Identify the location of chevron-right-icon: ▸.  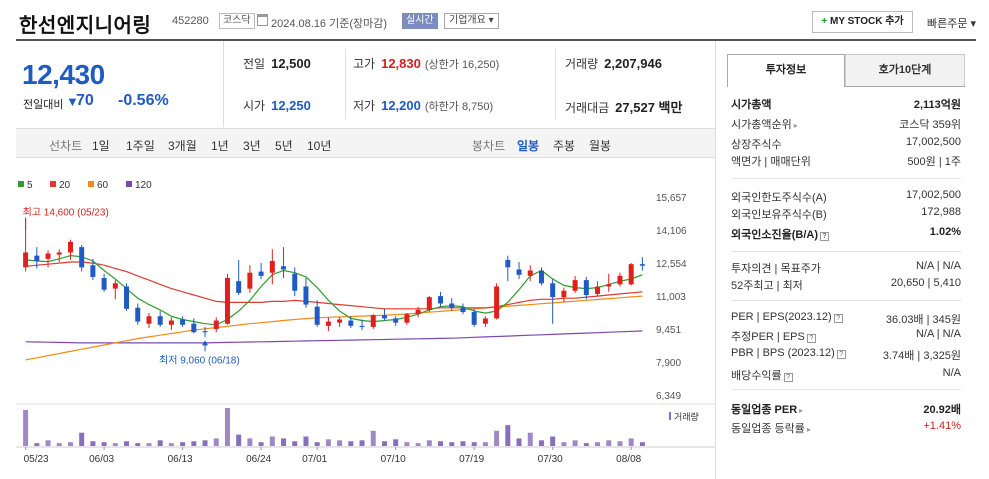
(808, 429).